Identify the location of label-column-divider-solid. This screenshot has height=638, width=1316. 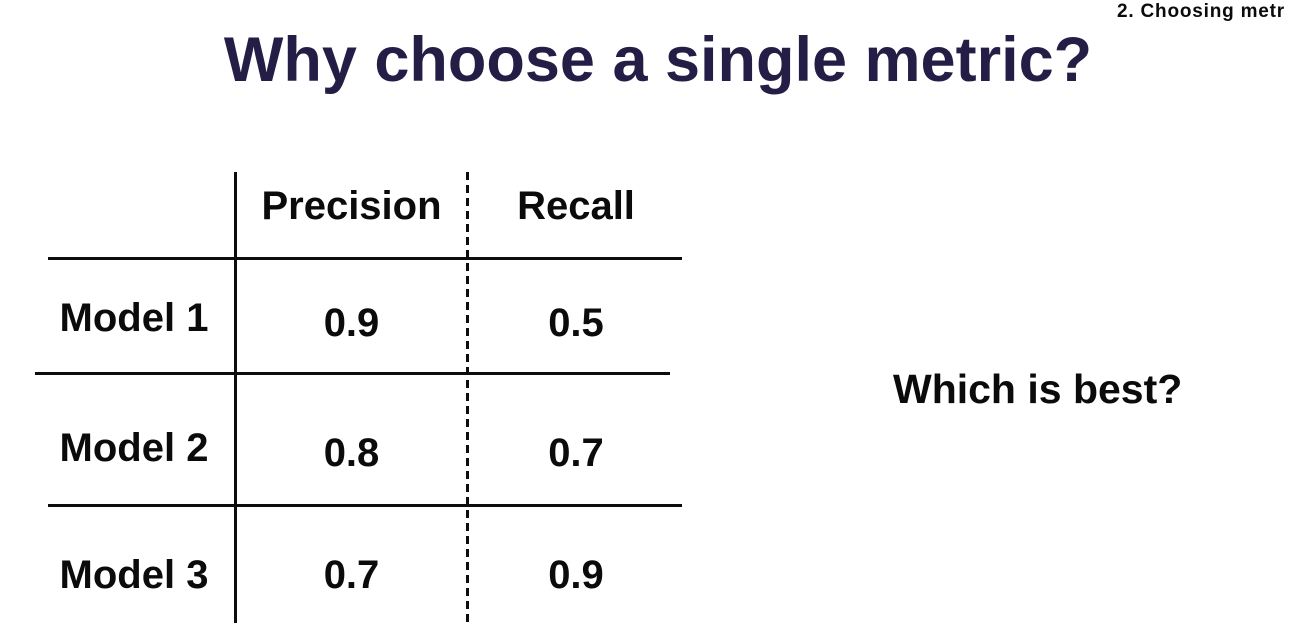
(235, 397).